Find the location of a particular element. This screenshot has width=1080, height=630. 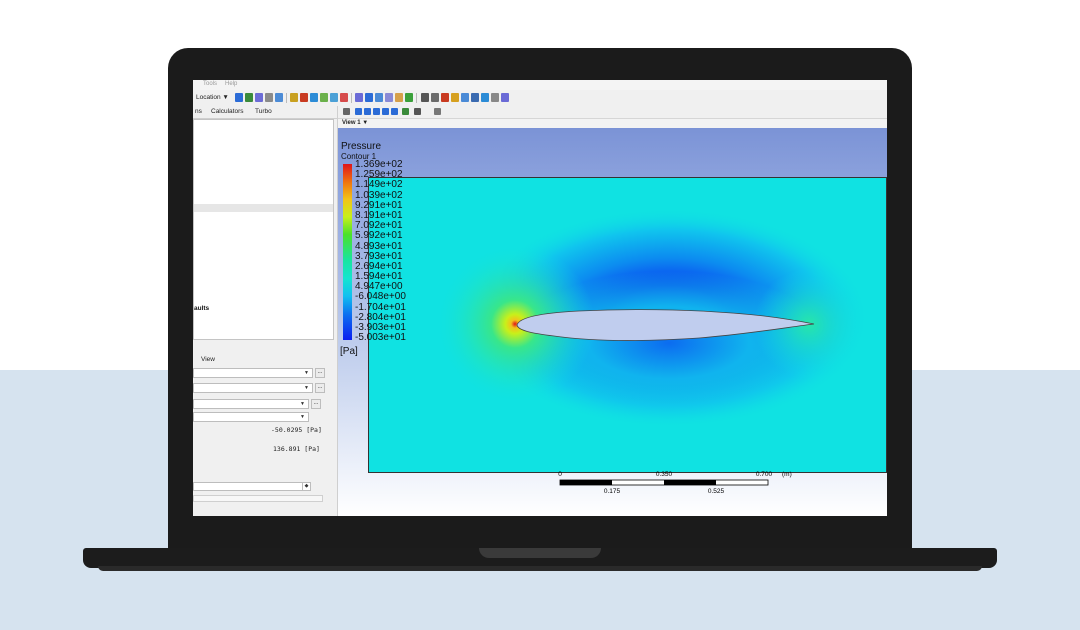

tab-view: View is located at coordinates (208, 359).